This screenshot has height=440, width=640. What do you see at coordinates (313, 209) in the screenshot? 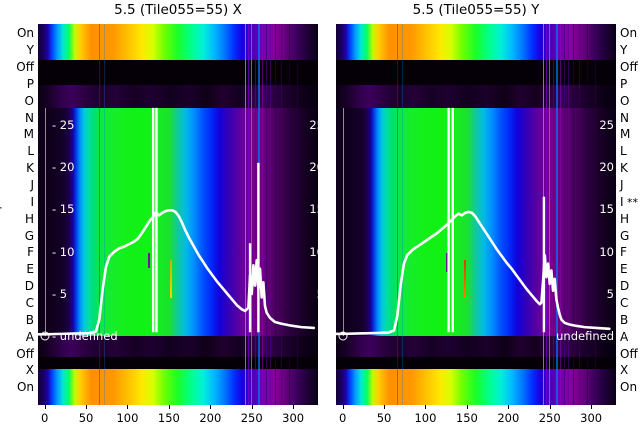
I see `inner-tick-label-edge: 15` at bounding box center [313, 209].